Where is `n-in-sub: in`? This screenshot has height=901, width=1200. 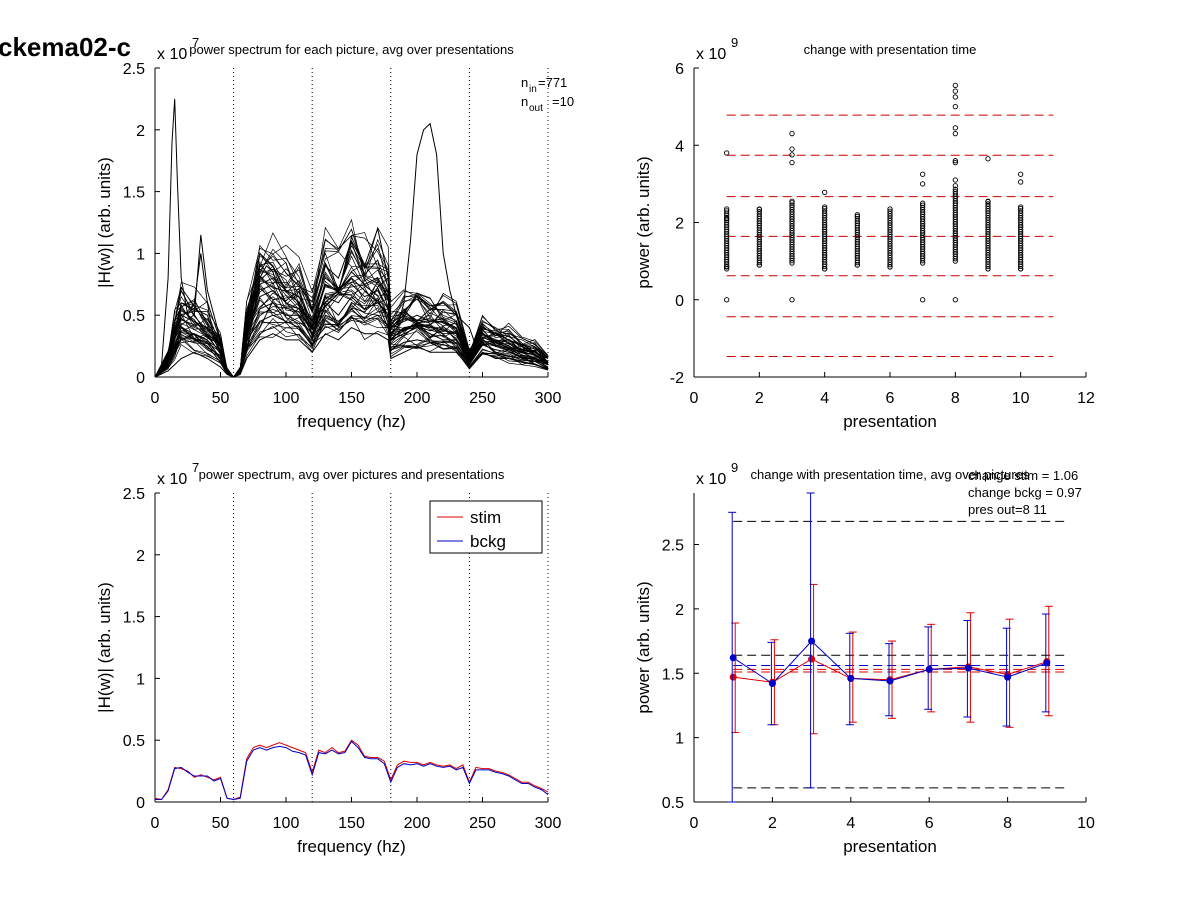
n-in-sub: in is located at coordinates (533, 89).